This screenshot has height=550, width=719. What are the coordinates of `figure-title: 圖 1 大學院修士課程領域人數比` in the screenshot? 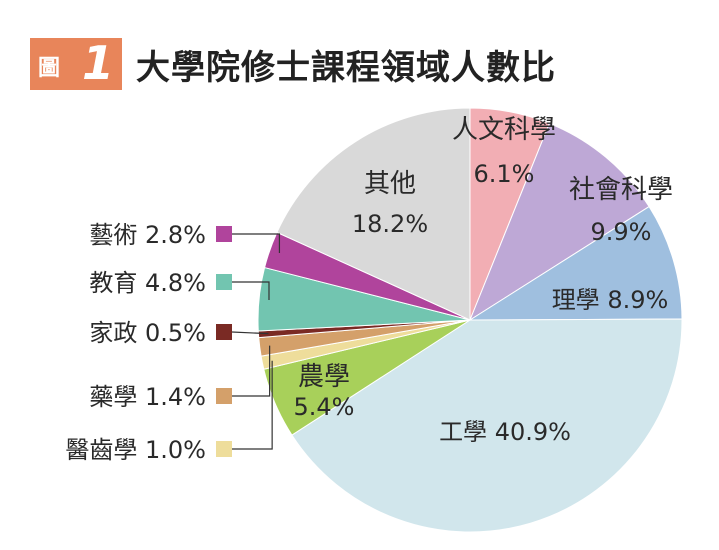 It's located at (293, 64).